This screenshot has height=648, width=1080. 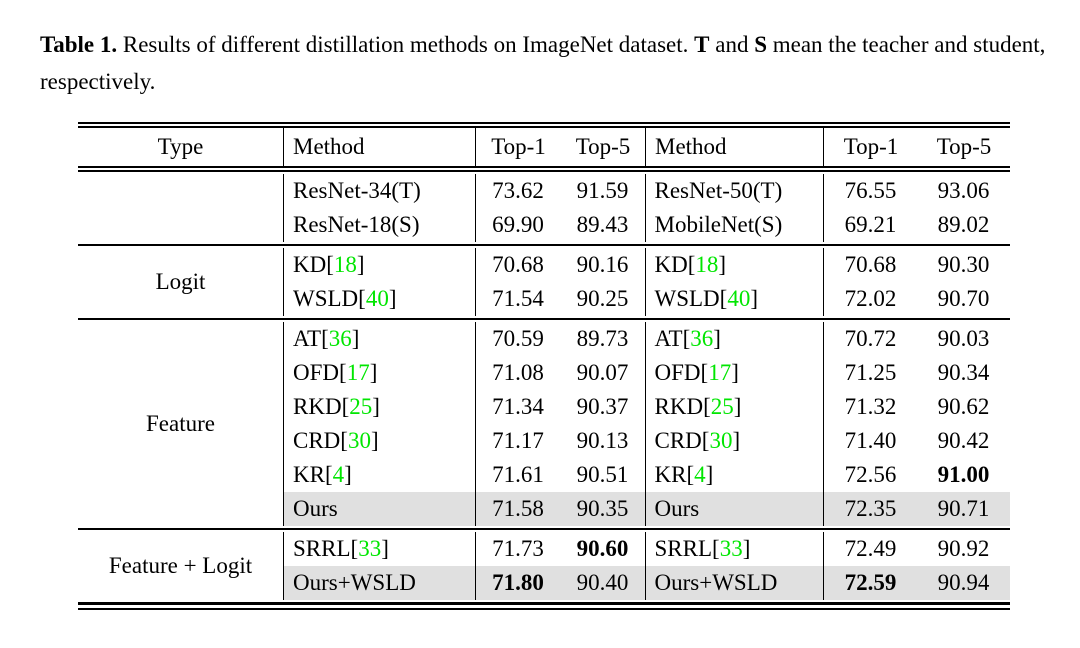 I want to click on method-cell: ResNet-34(T), so click(x=379, y=191).